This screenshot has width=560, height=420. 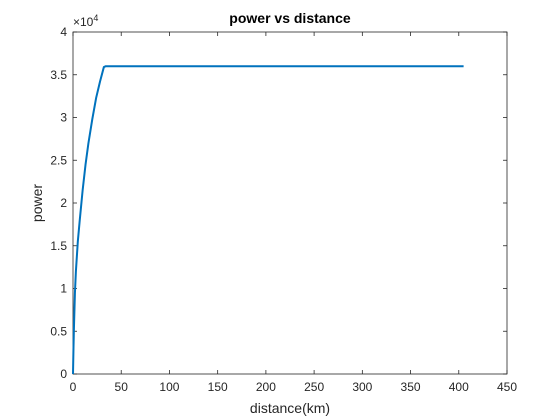 I want to click on y-tick-label: 4, so click(x=63, y=32).